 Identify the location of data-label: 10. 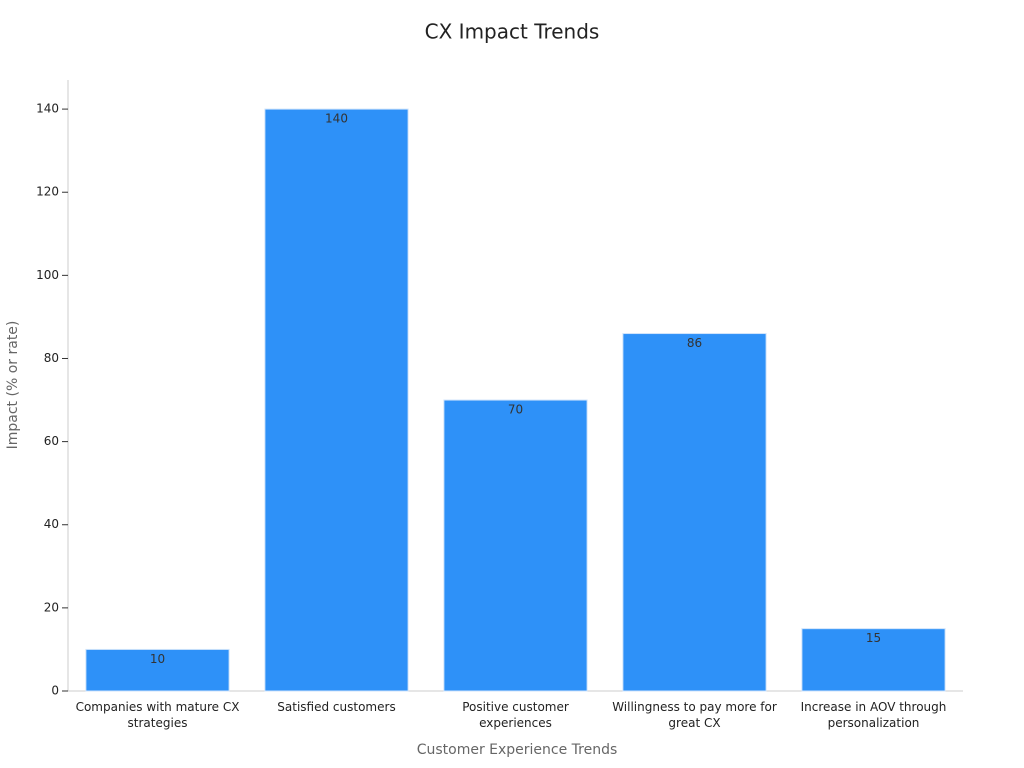
(157, 659).